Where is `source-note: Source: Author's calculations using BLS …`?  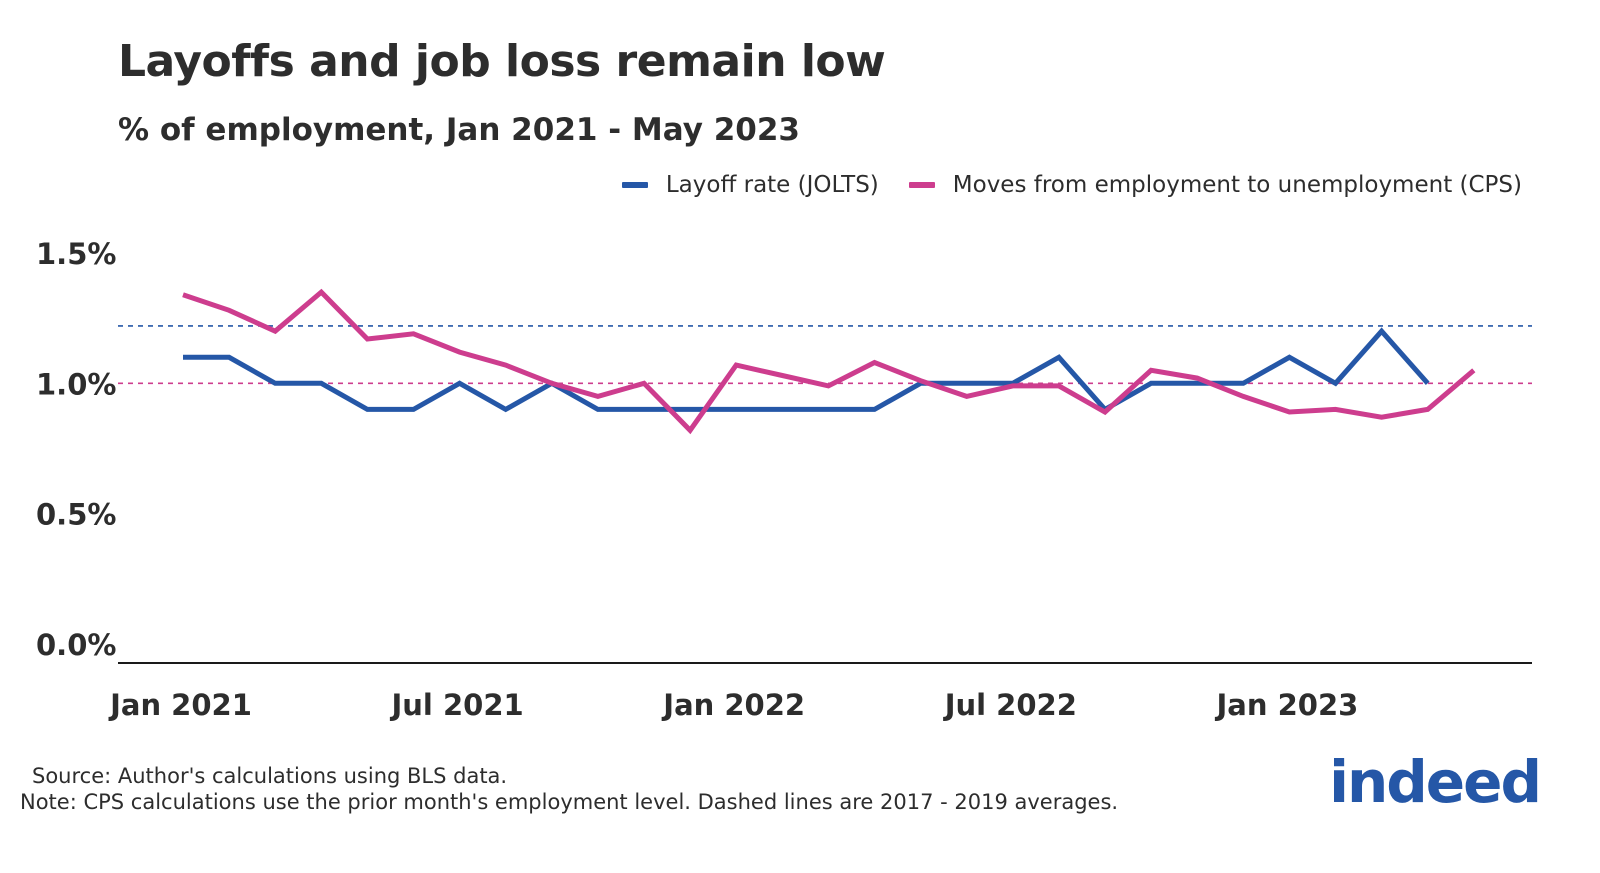
source-note: Source: Author's calculations using BLS … is located at coordinates (270, 776).